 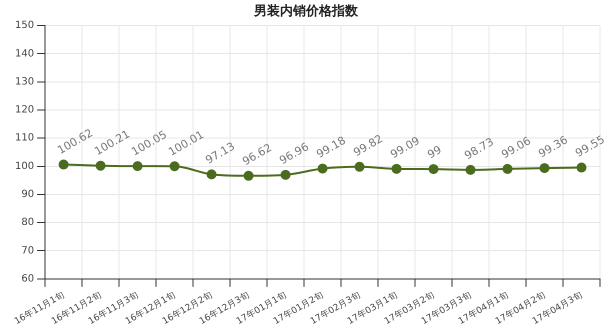 I want to click on y-tick-label: 140, so click(x=24, y=54).